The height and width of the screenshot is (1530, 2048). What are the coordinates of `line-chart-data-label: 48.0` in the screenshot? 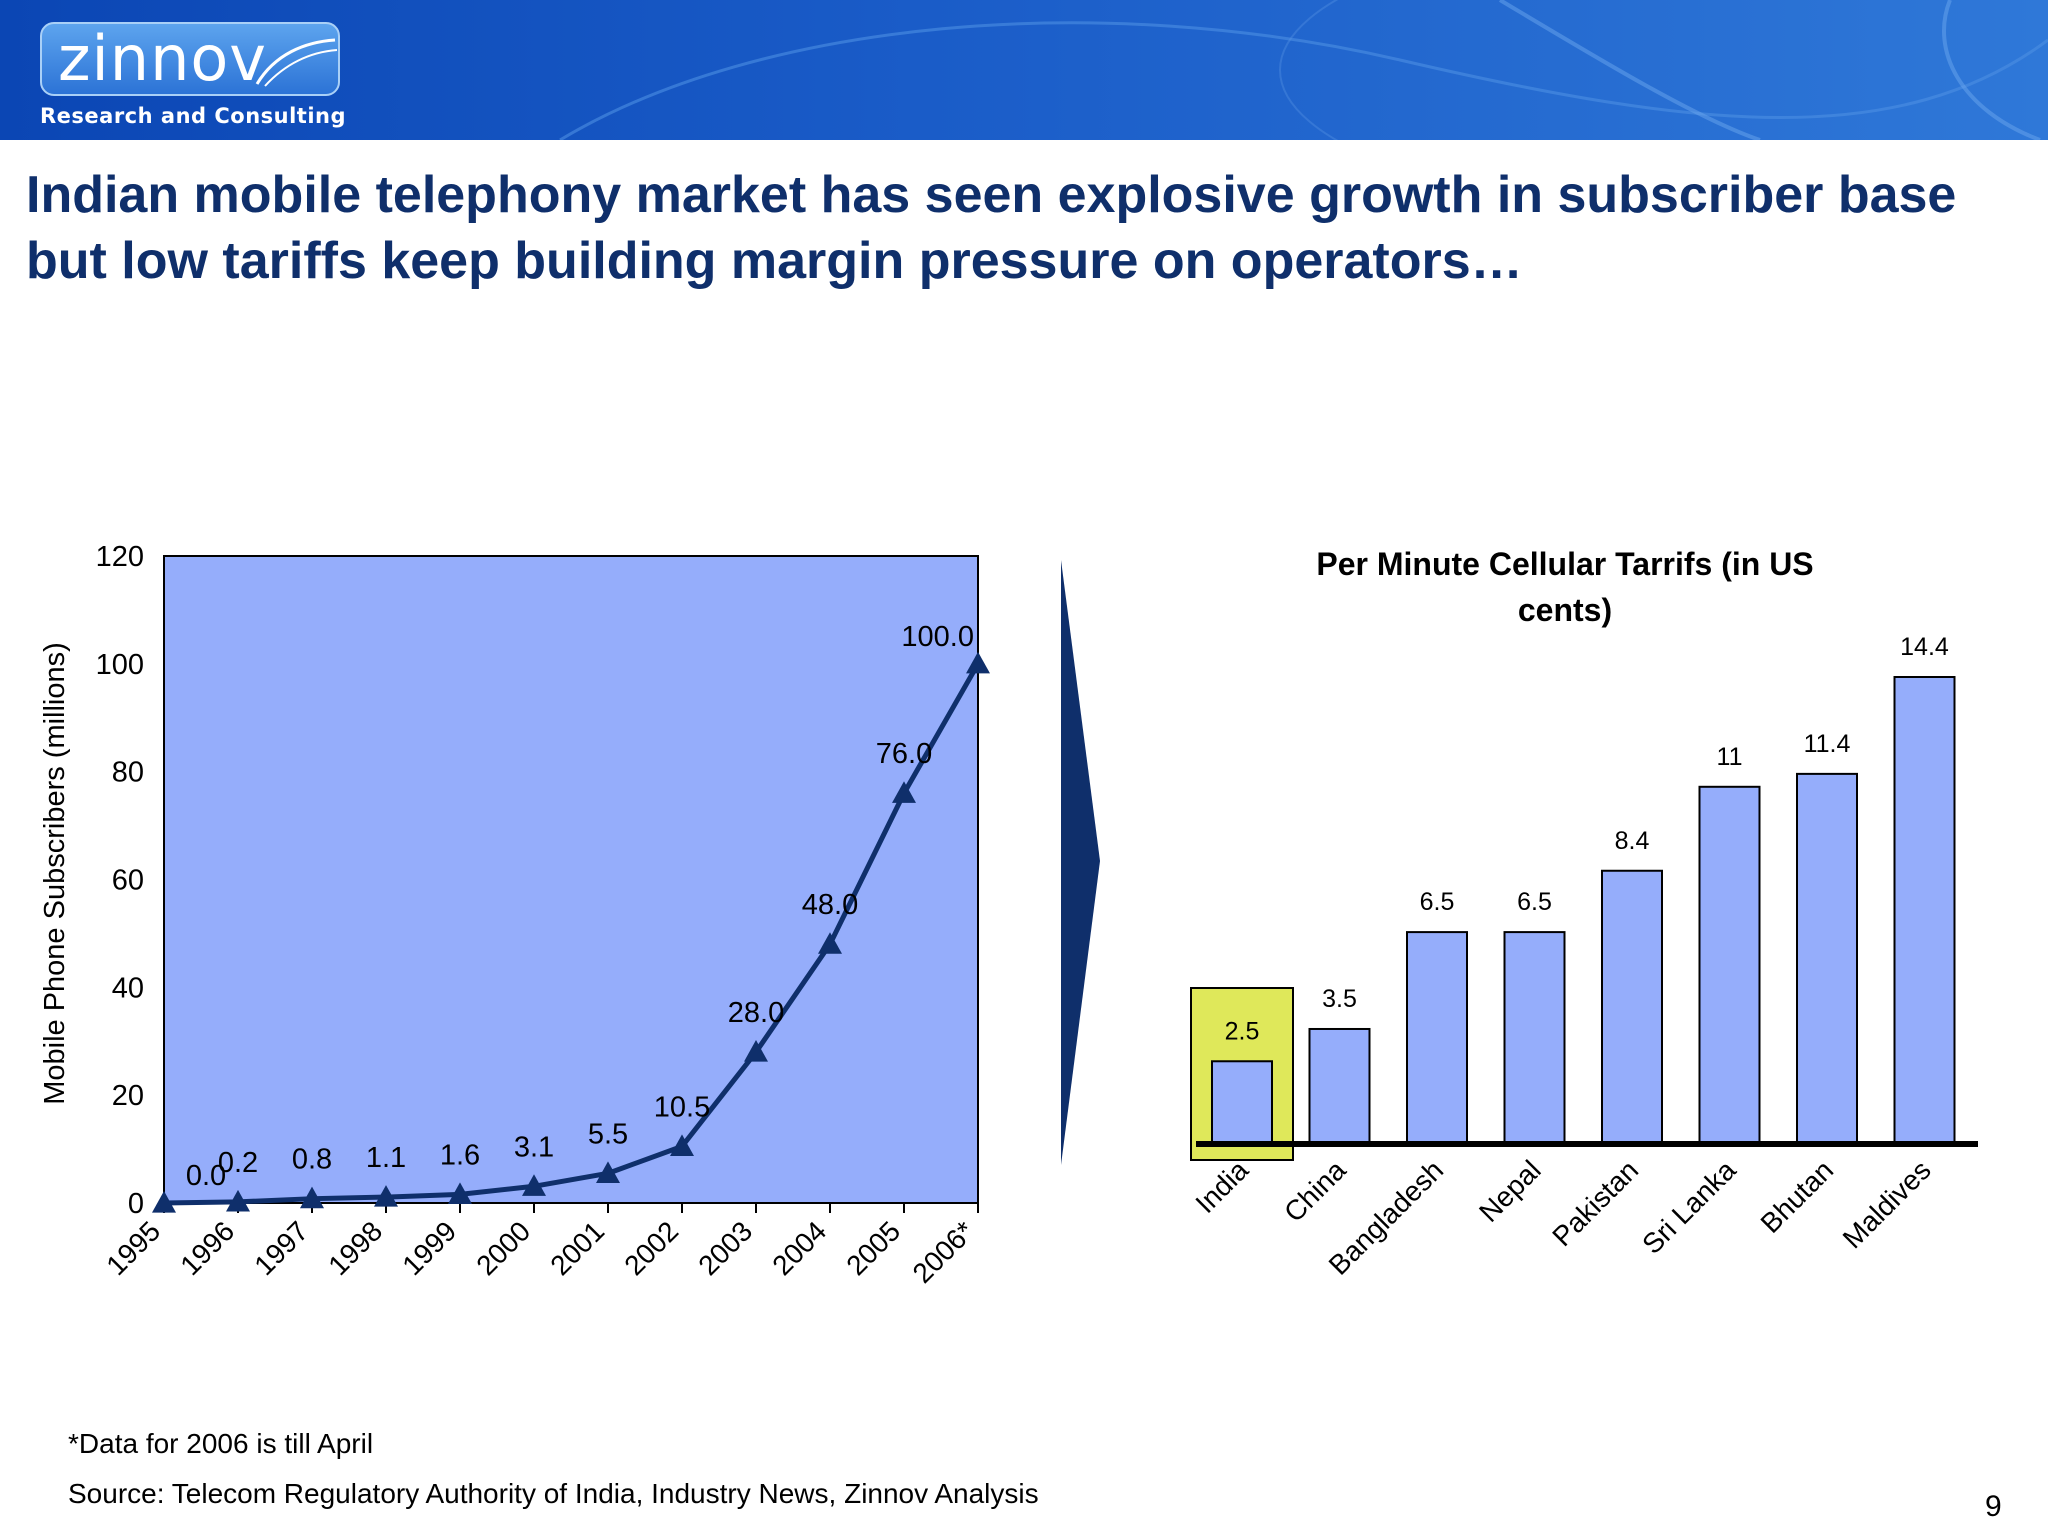 It's located at (830, 905).